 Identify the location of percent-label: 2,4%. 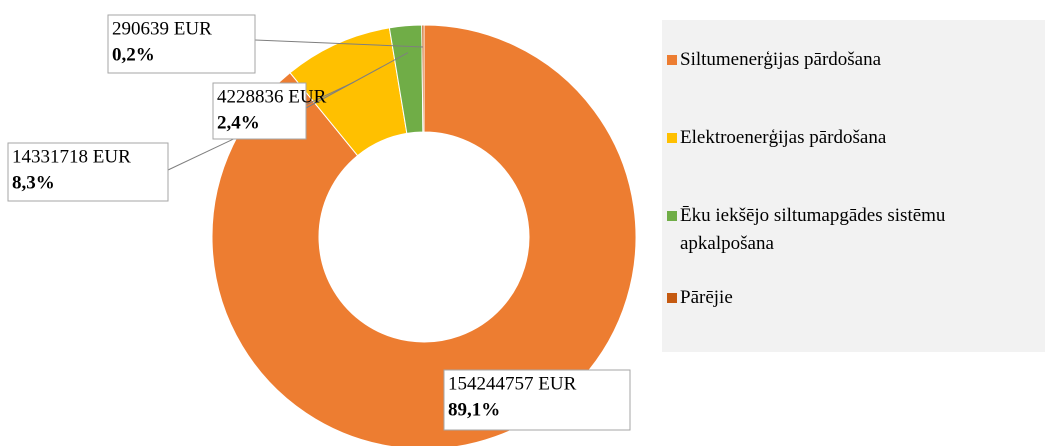
(238, 122).